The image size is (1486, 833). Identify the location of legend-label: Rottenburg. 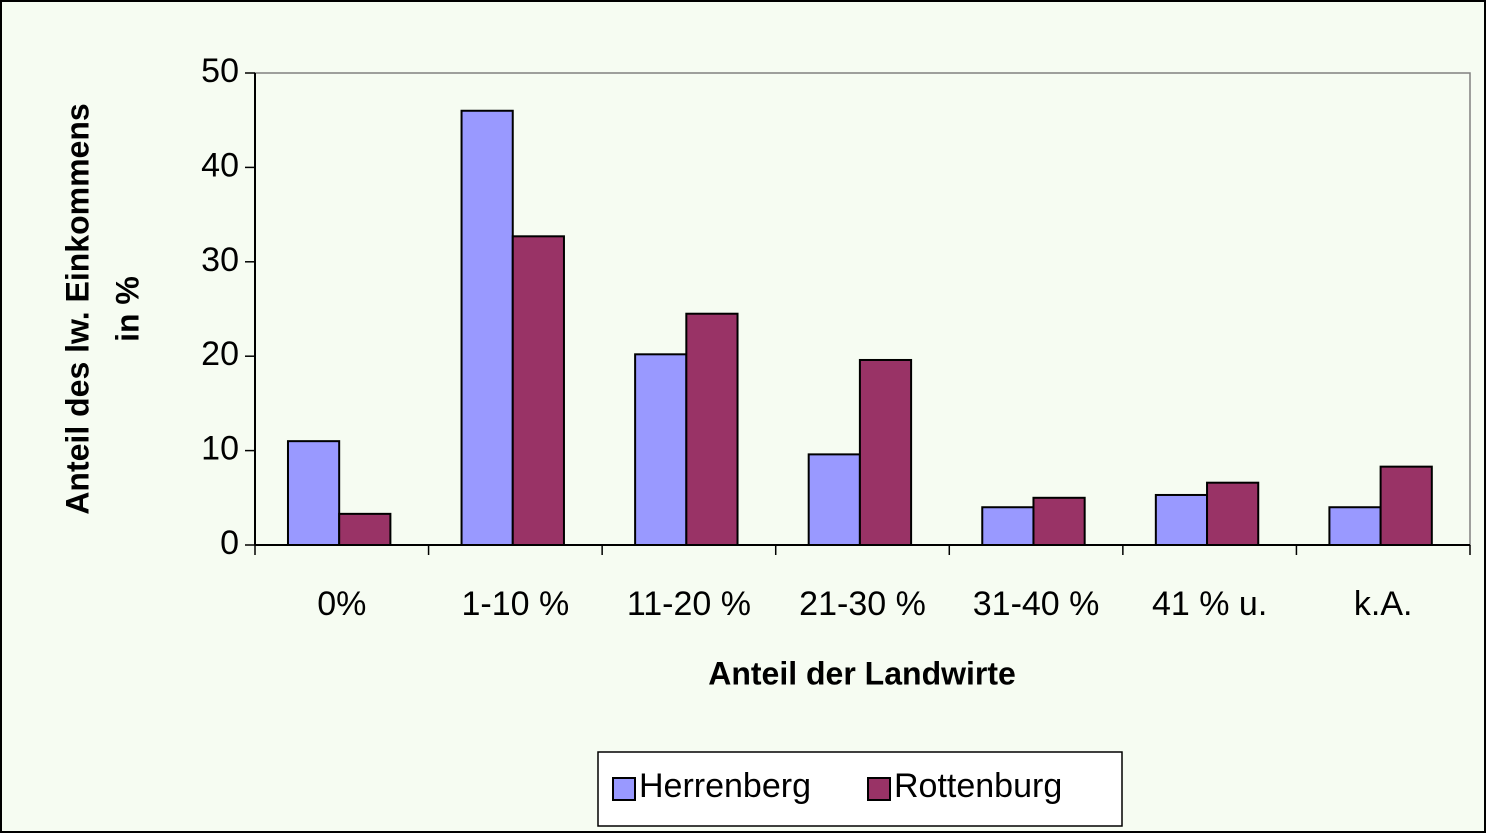
(978, 786).